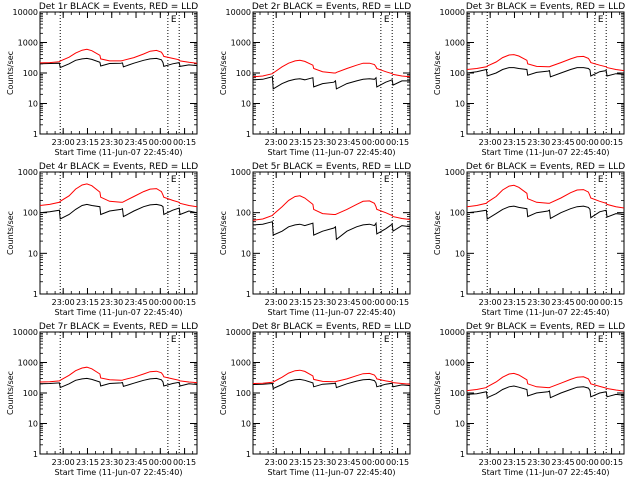  I want to click on chart-title: Det 8r BLACK = Events, RED = LLD, so click(331, 327).